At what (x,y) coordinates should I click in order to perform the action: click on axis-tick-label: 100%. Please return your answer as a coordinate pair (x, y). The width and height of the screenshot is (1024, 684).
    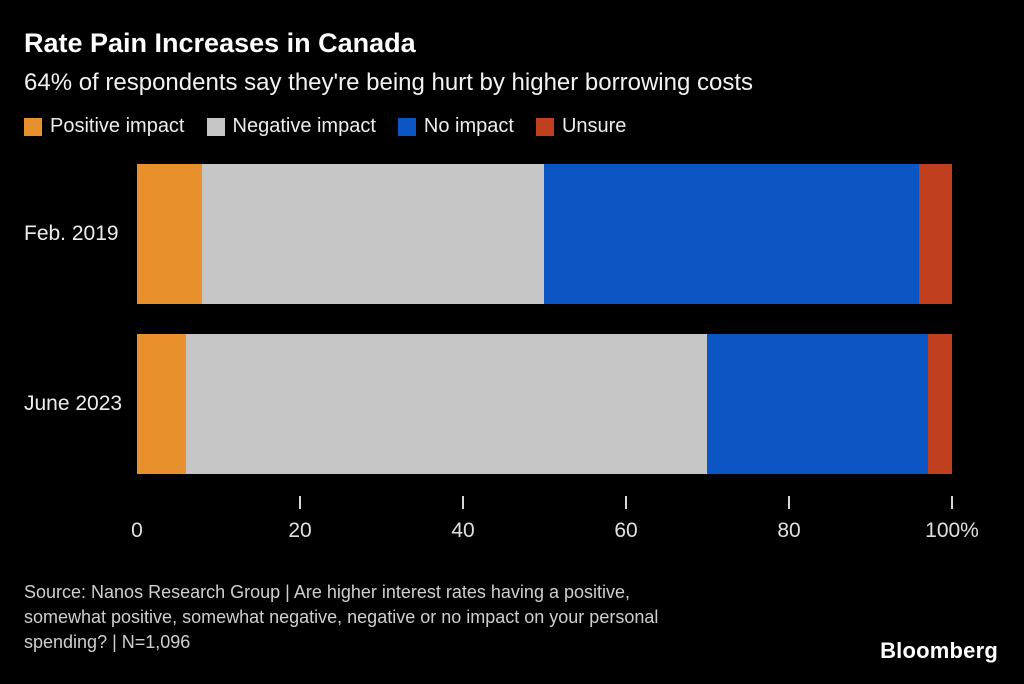
    Looking at the image, I should click on (952, 530).